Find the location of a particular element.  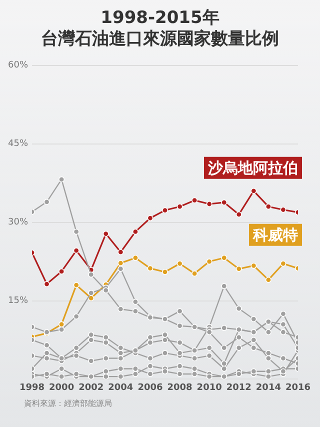

x-tick-label: 2006 is located at coordinates (150, 387).